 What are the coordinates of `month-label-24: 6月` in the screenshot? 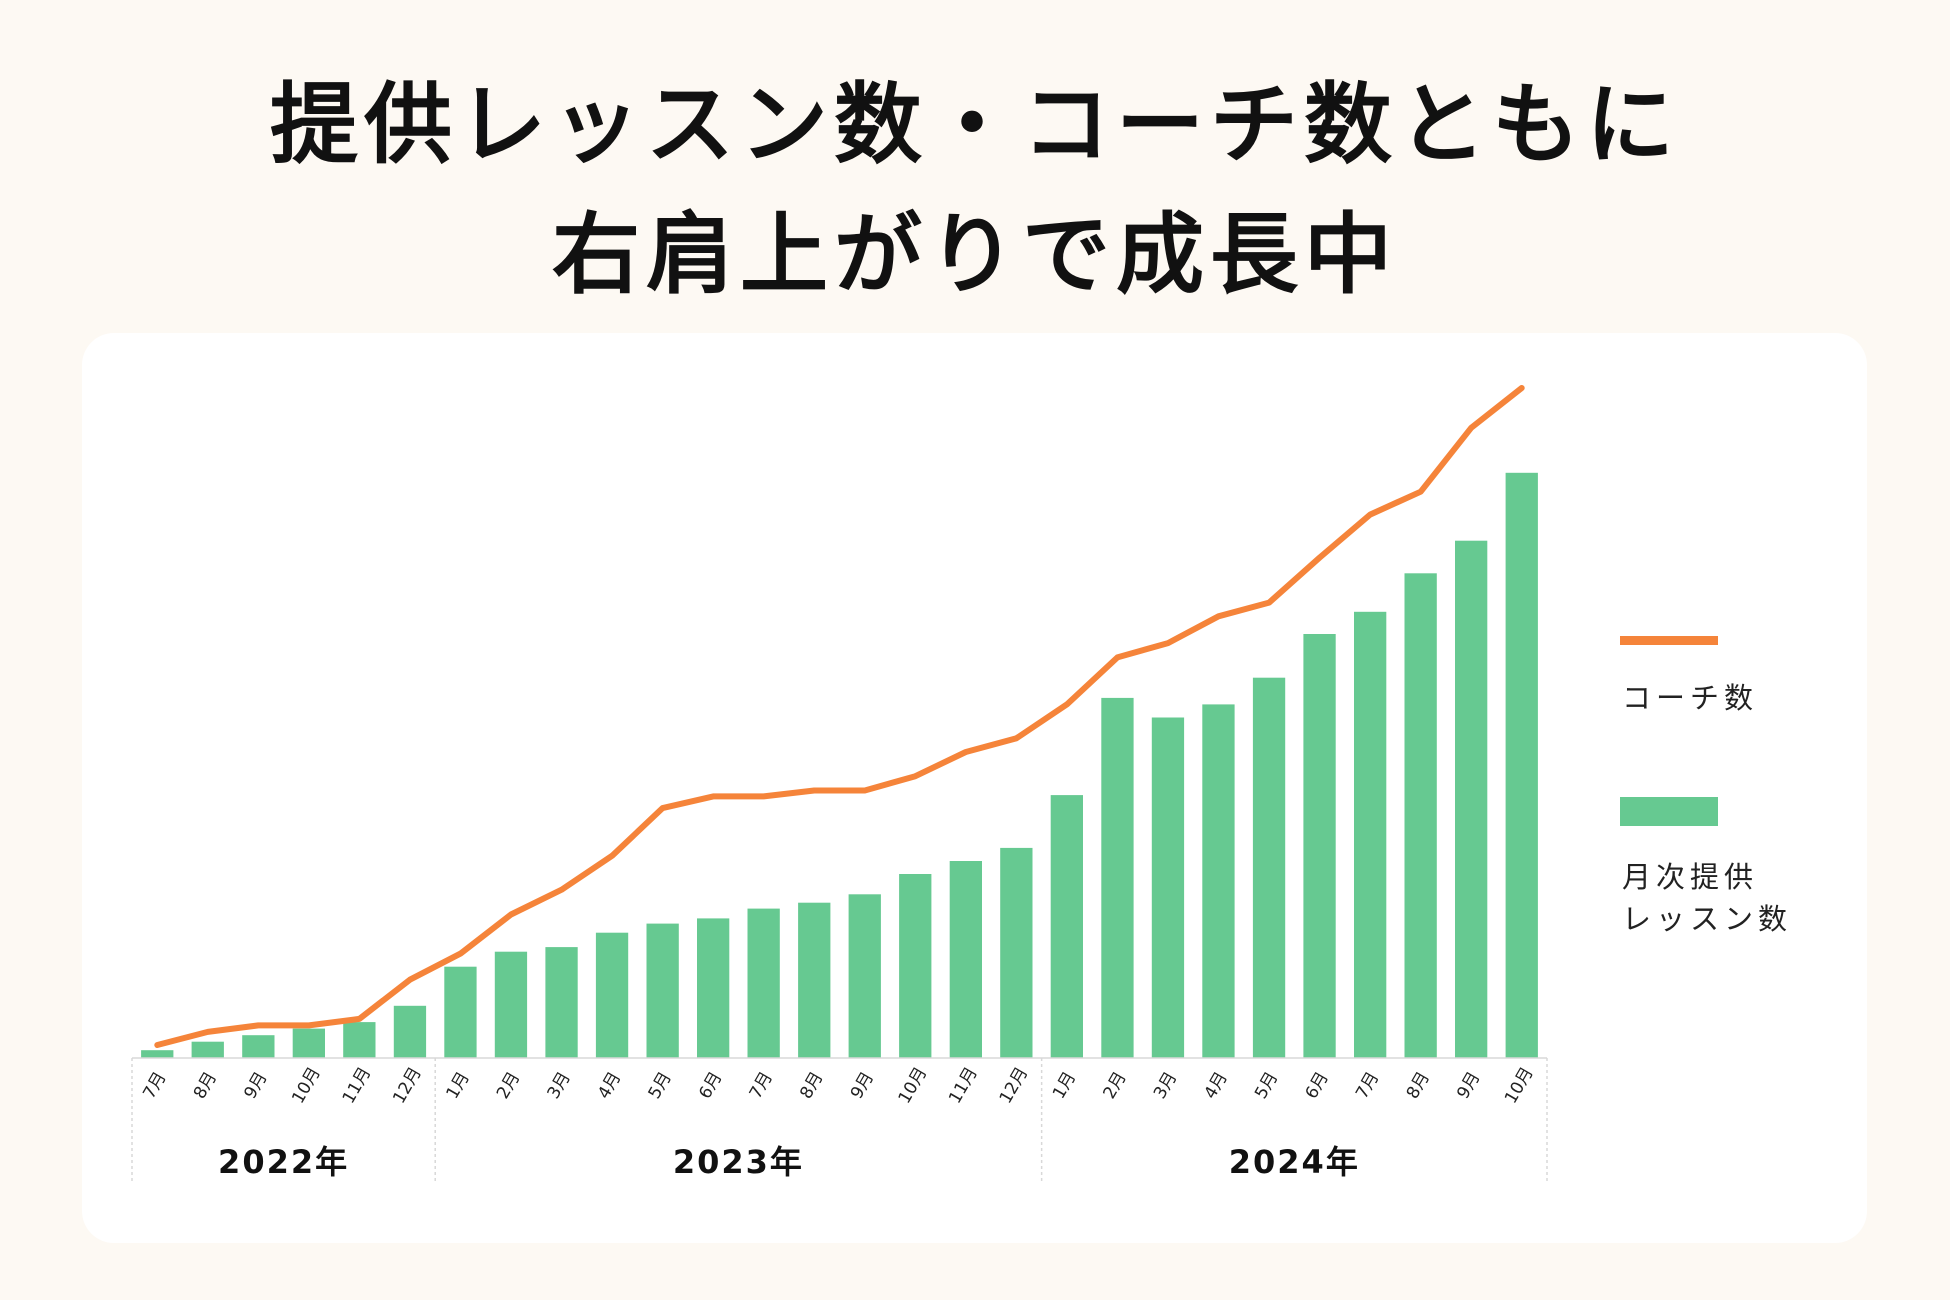 It's located at (1317, 1085).